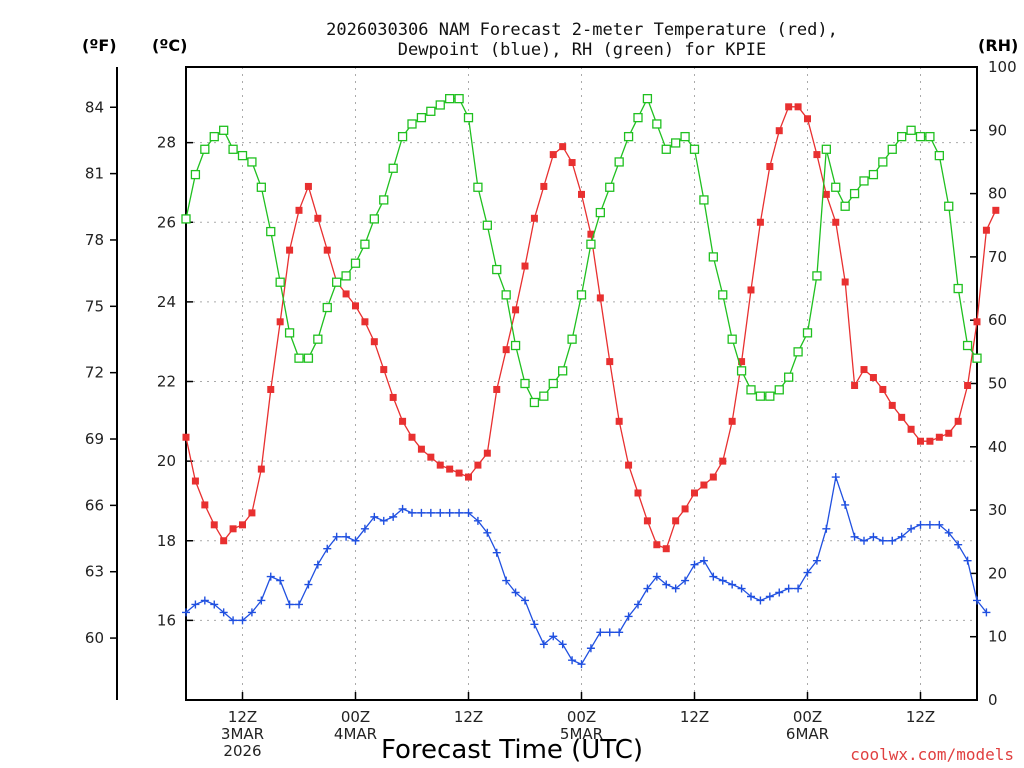  What do you see at coordinates (205, 149) in the screenshot?
I see `point-s2-h2` at bounding box center [205, 149].